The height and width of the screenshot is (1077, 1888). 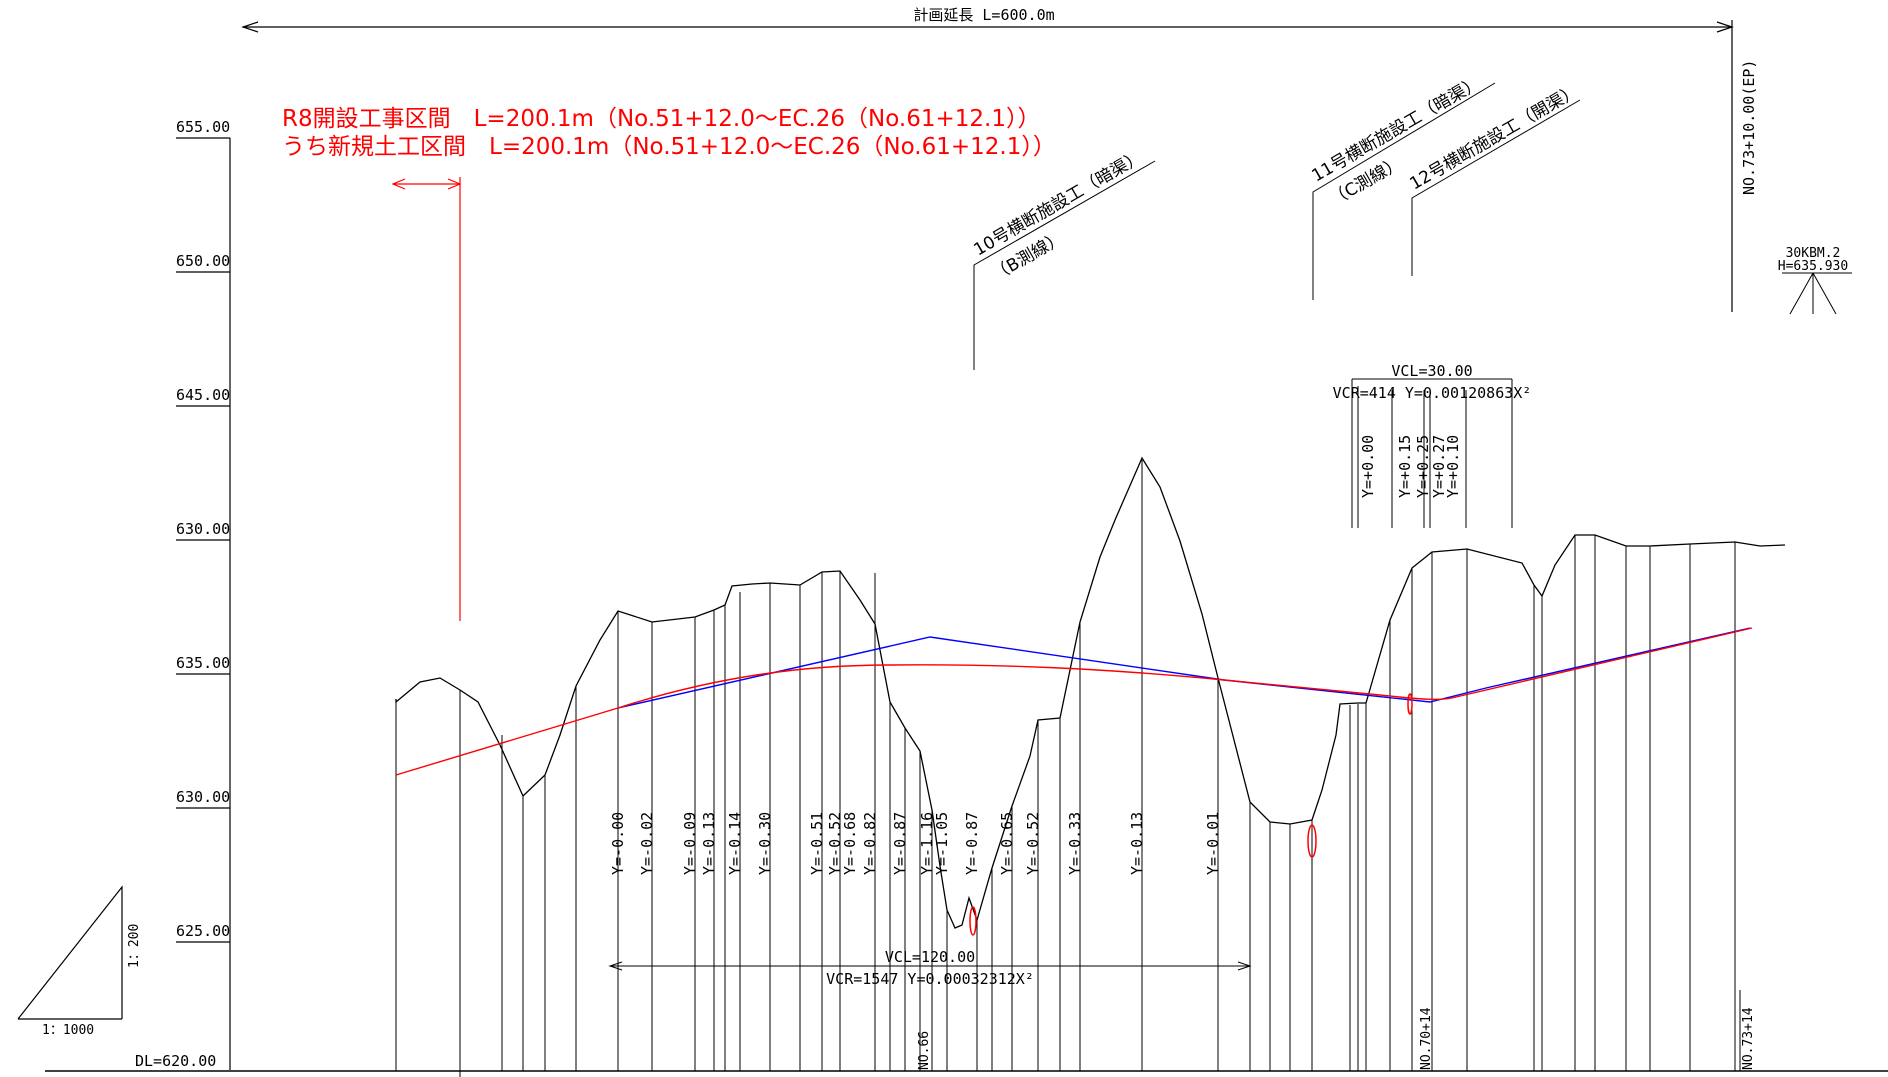 I want to click on y-value-label: Y=-0.82, so click(x=870, y=843).